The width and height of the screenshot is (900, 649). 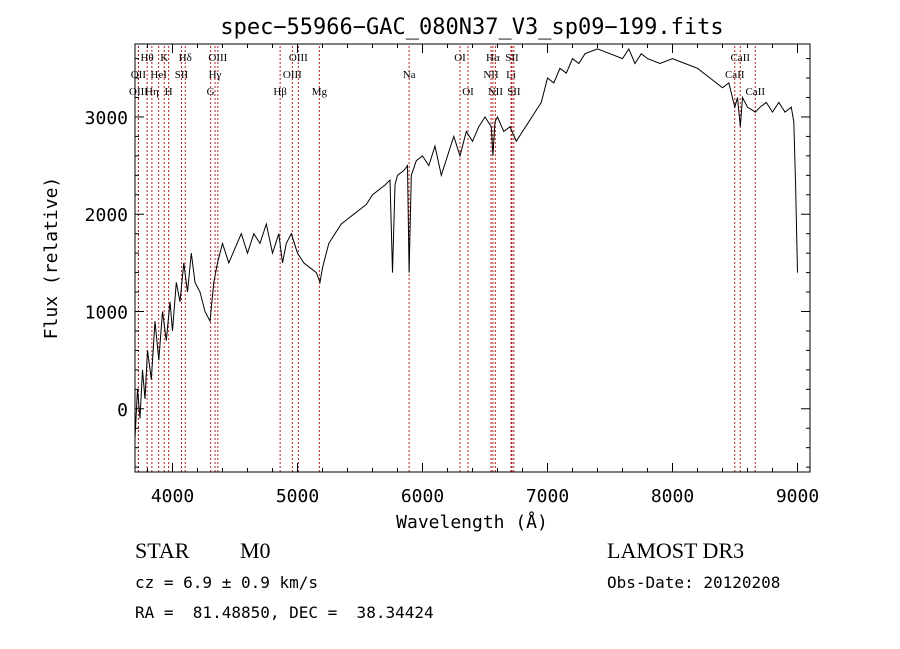 I want to click on marker-label-6: H, so click(x=169, y=92).